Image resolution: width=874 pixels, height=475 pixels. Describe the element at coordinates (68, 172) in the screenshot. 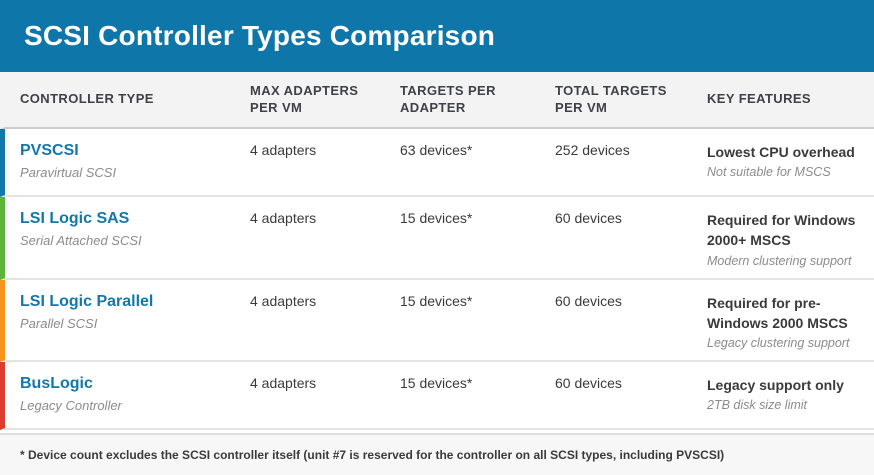

I see `controller-subtitle: Paravirtual SCSI` at that location.